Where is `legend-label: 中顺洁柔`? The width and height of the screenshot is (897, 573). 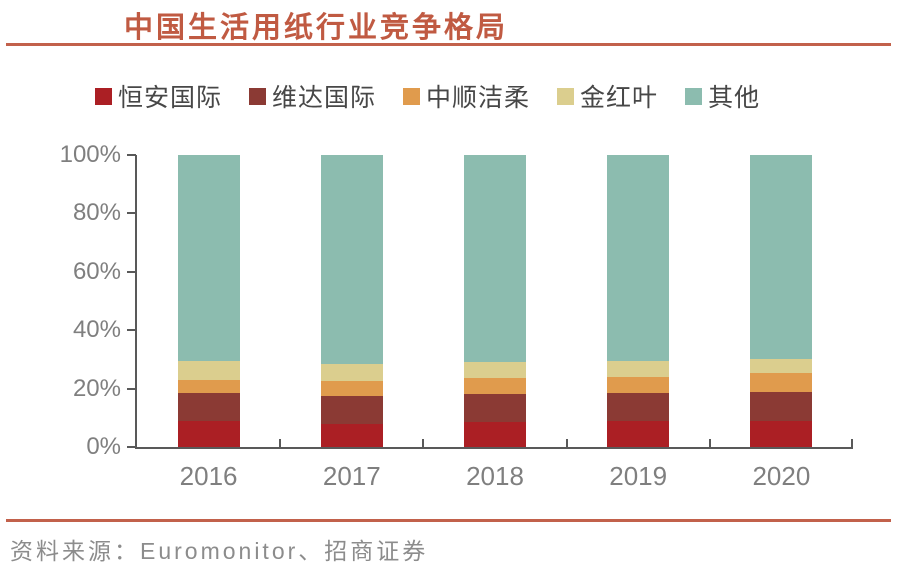
legend-label: 中顺洁柔 is located at coordinates (478, 98).